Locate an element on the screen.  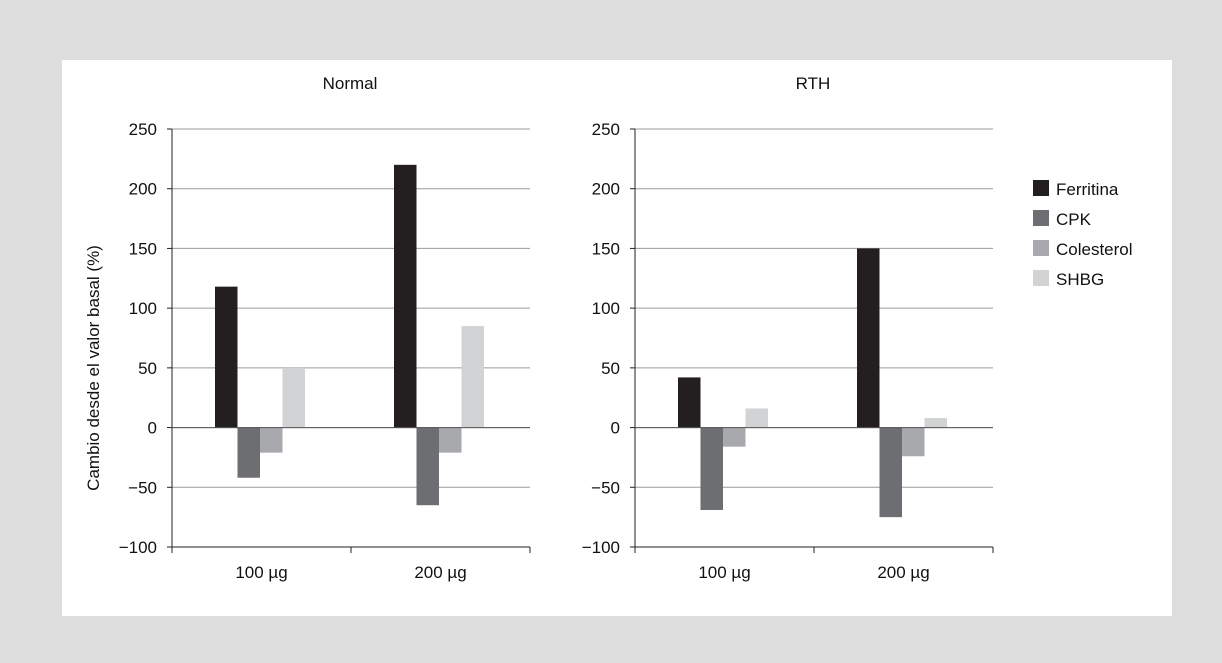
legend-label-ferritina: Ferritina is located at coordinates (1087, 189).